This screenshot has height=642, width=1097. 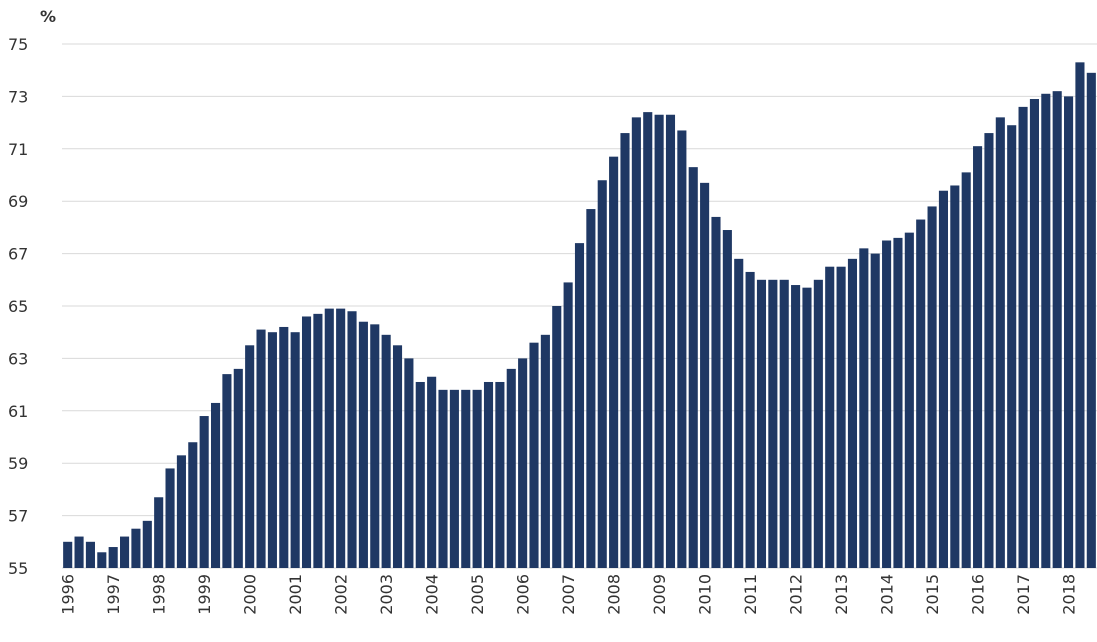 What do you see at coordinates (48, 16) in the screenshot?
I see `y-axis-label: %` at bounding box center [48, 16].